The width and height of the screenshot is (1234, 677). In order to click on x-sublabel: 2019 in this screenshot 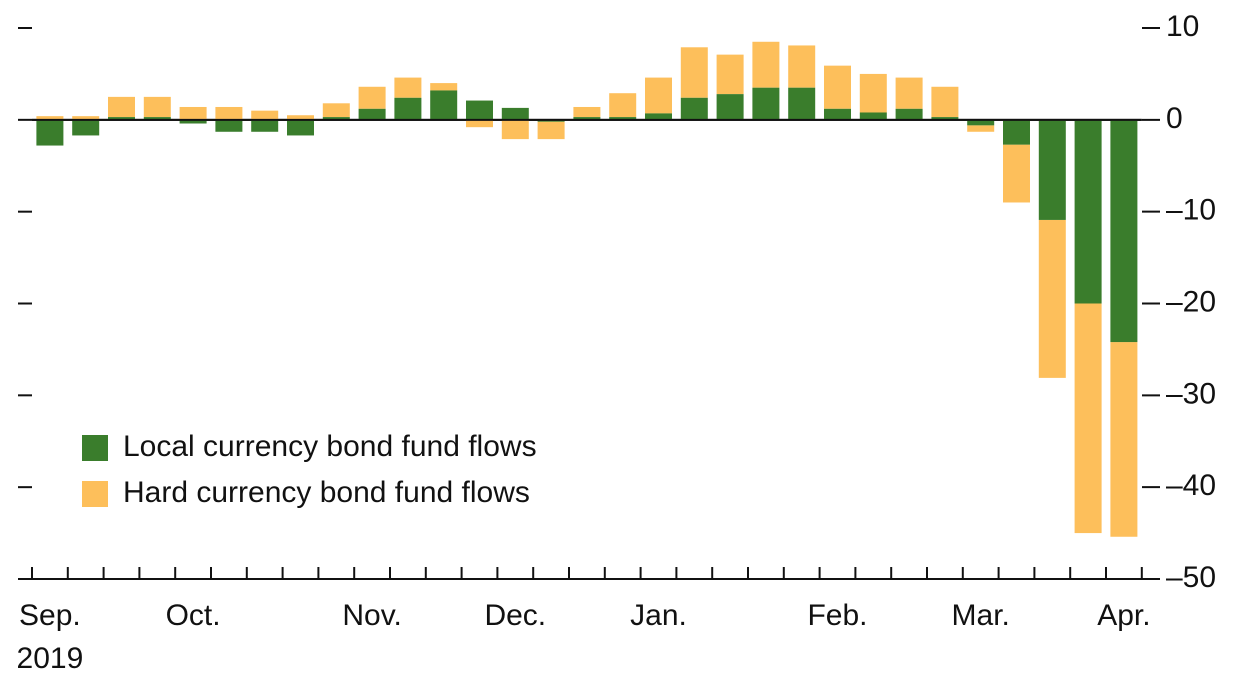, I will do `click(50, 658)`.